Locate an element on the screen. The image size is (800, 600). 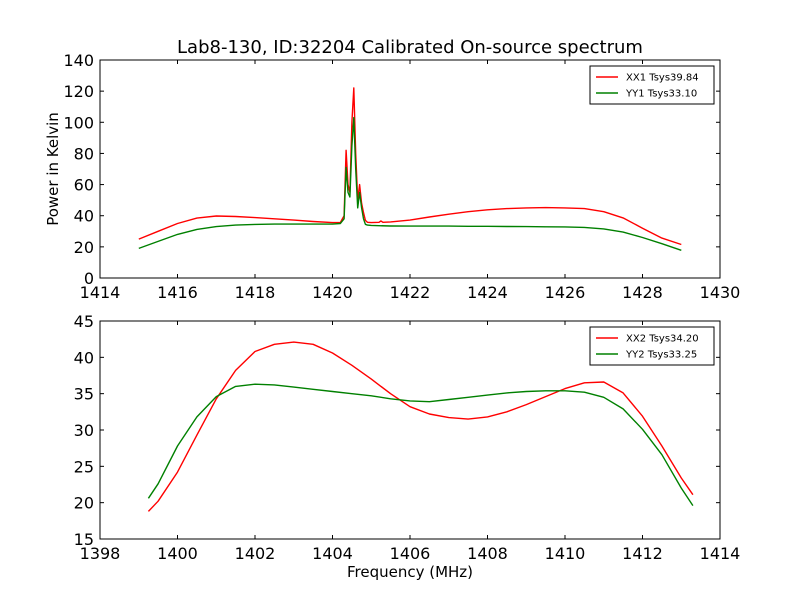
x-tick-label: 1404 is located at coordinates (332, 553).